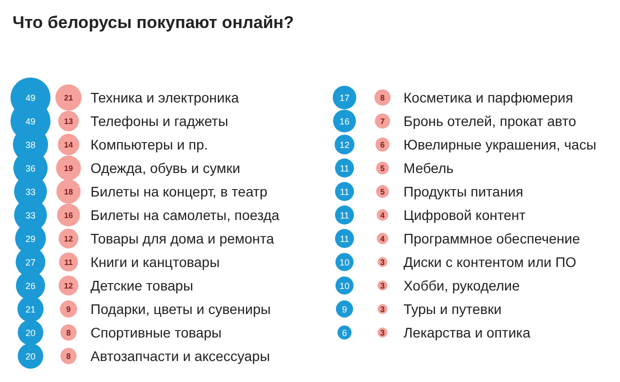 This screenshot has height=382, width=620. What do you see at coordinates (155, 262) in the screenshot?
I see `category-label: Книги и канцтовары` at bounding box center [155, 262].